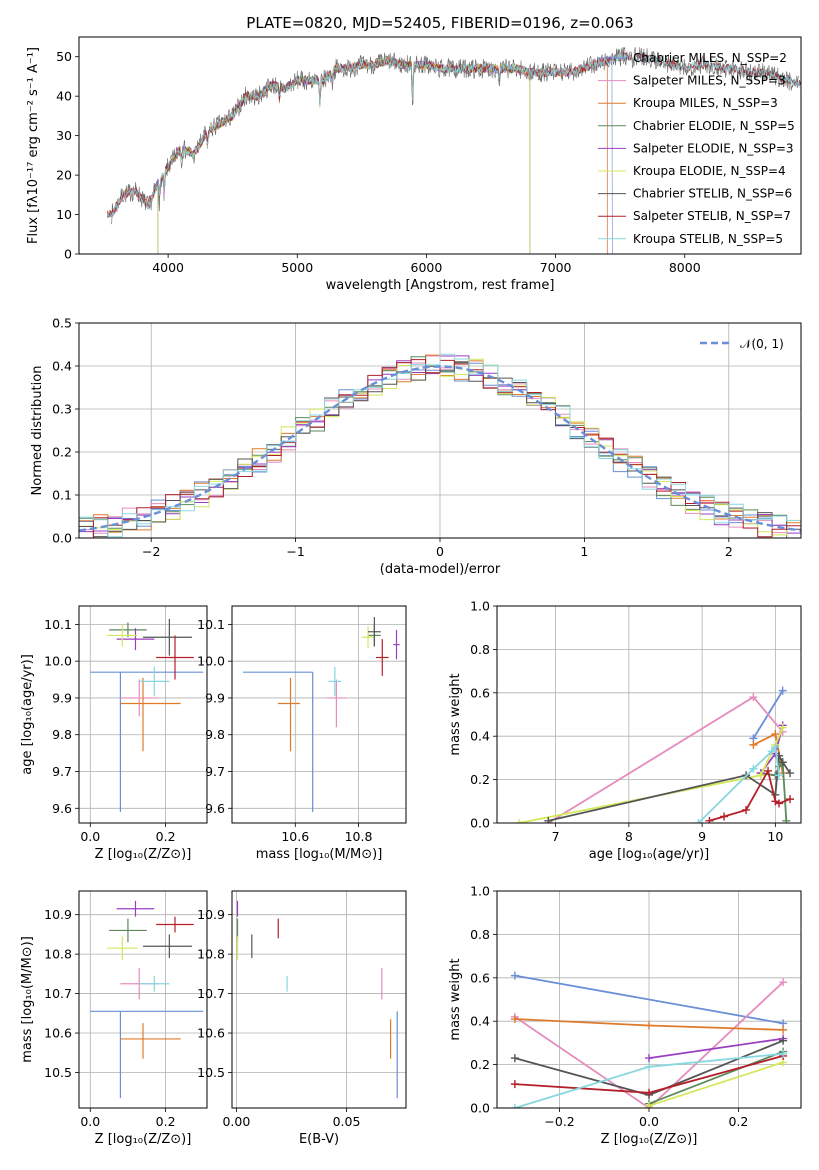 The width and height of the screenshot is (819, 1170). Describe the element at coordinates (37, 431) in the screenshot. I see `y-axis-label: Normed distribution` at that location.